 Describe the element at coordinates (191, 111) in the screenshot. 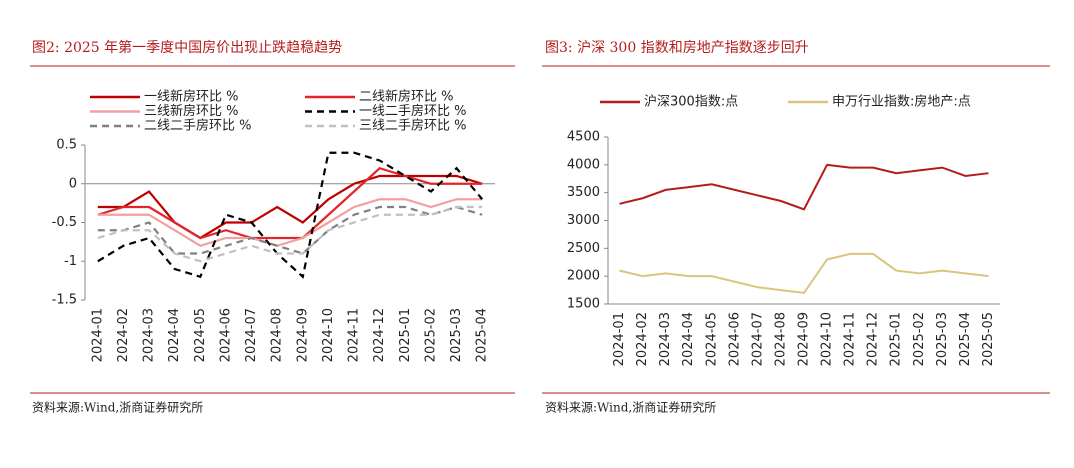

I see `legend-label: 三线新房环比 %` at that location.